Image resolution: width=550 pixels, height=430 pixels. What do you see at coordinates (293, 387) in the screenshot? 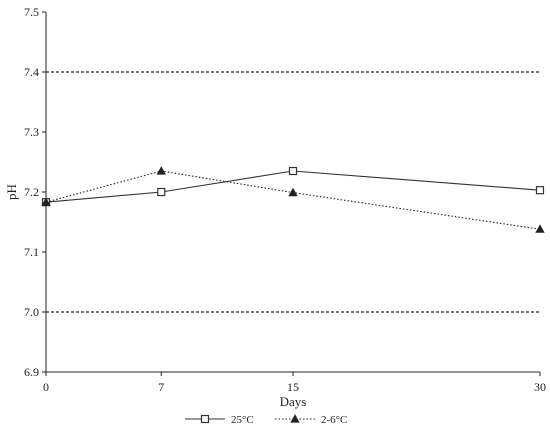
I see `x-tick-label: 15` at bounding box center [293, 387].